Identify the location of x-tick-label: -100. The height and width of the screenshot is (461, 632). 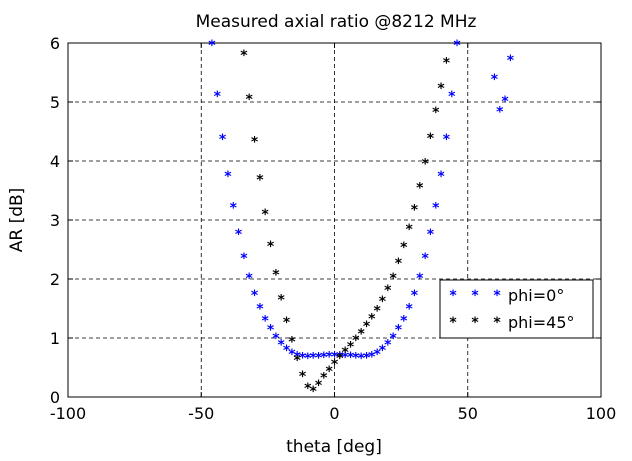
(68, 413).